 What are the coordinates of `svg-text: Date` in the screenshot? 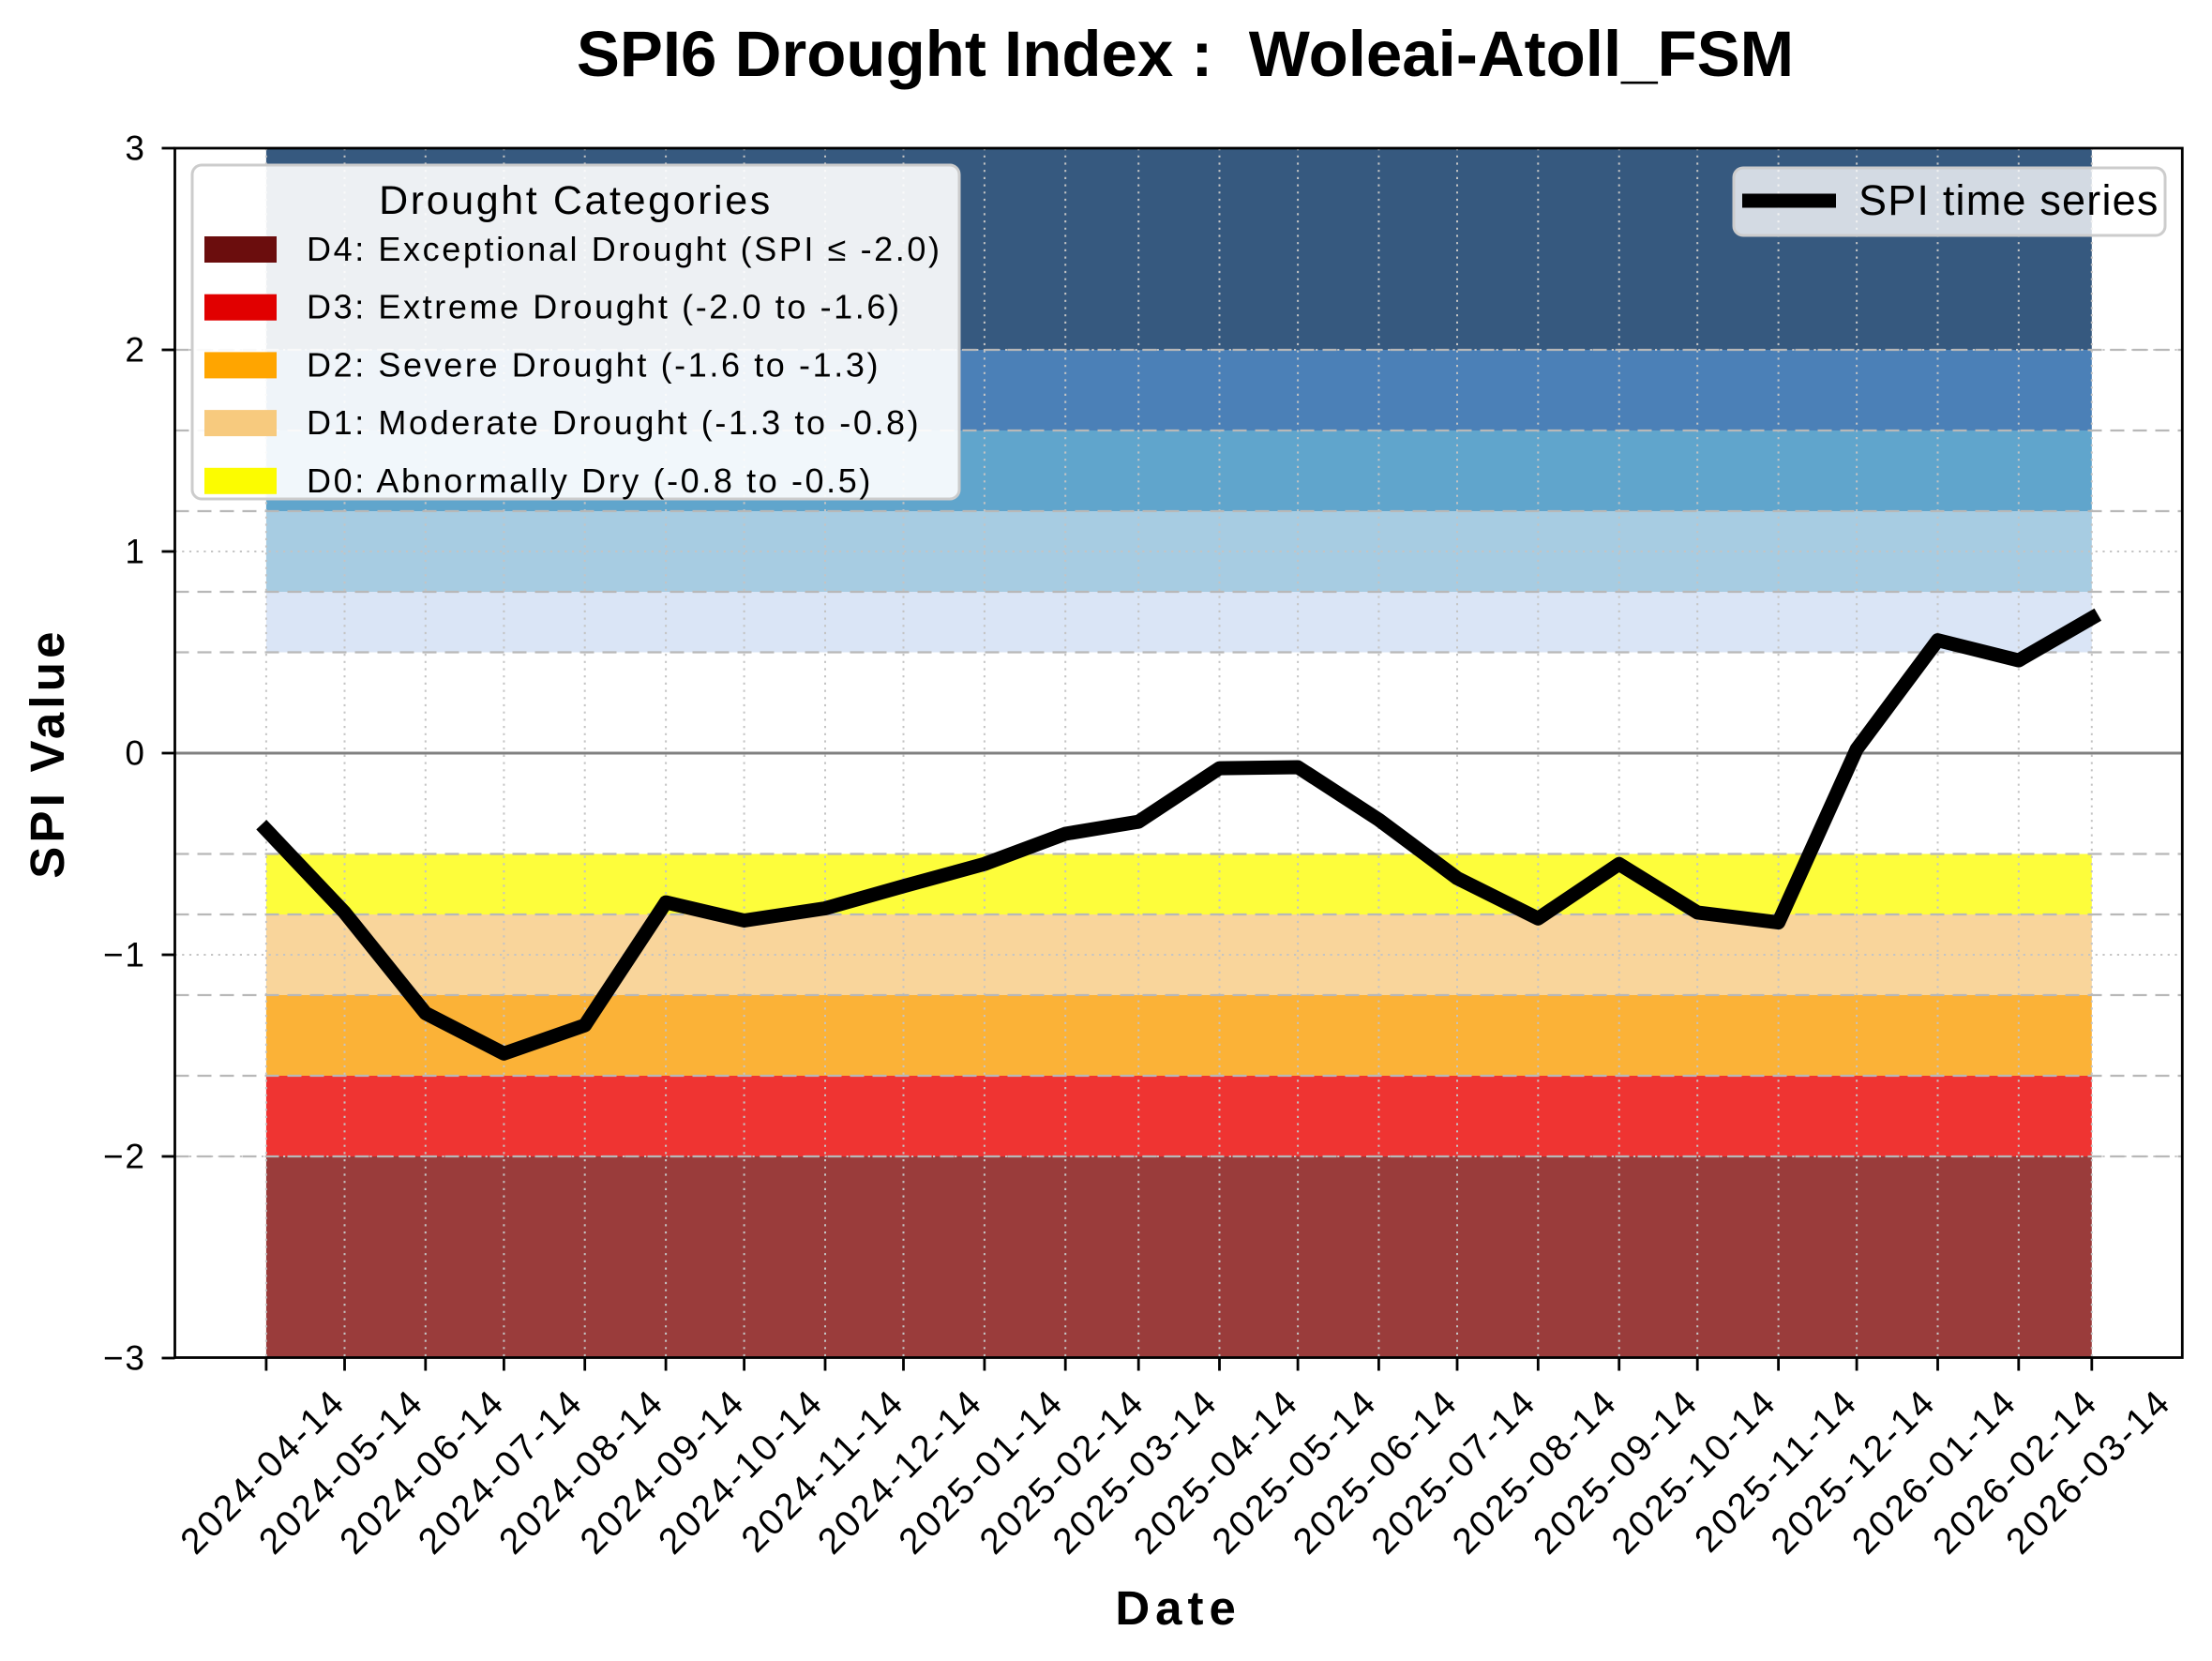 It's located at (1178, 1608).